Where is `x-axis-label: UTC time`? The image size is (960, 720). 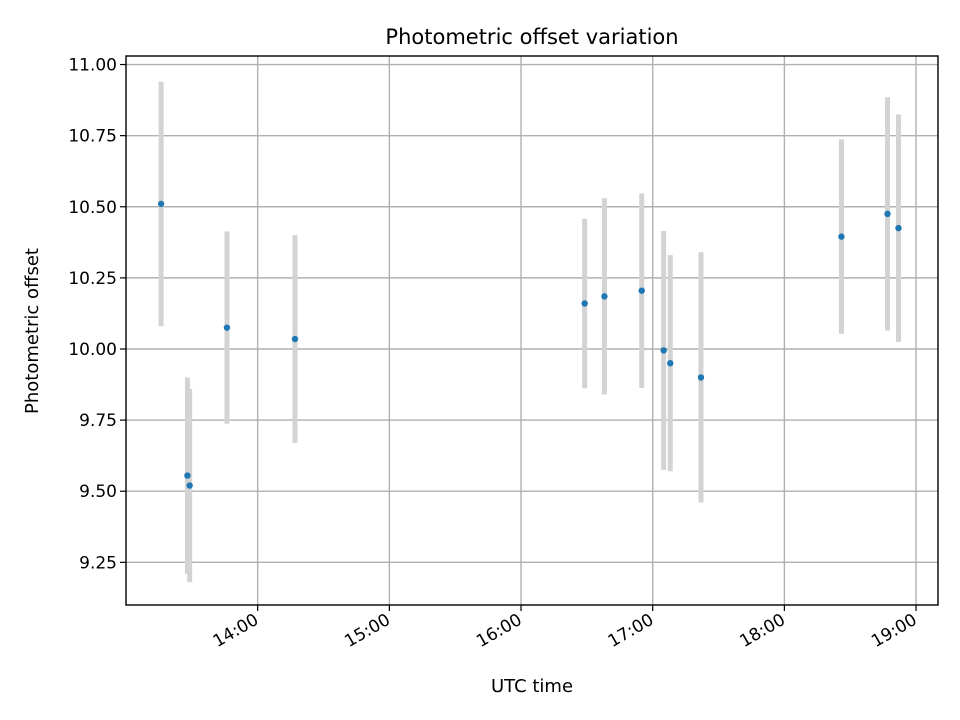 x-axis-label: UTC time is located at coordinates (532, 686).